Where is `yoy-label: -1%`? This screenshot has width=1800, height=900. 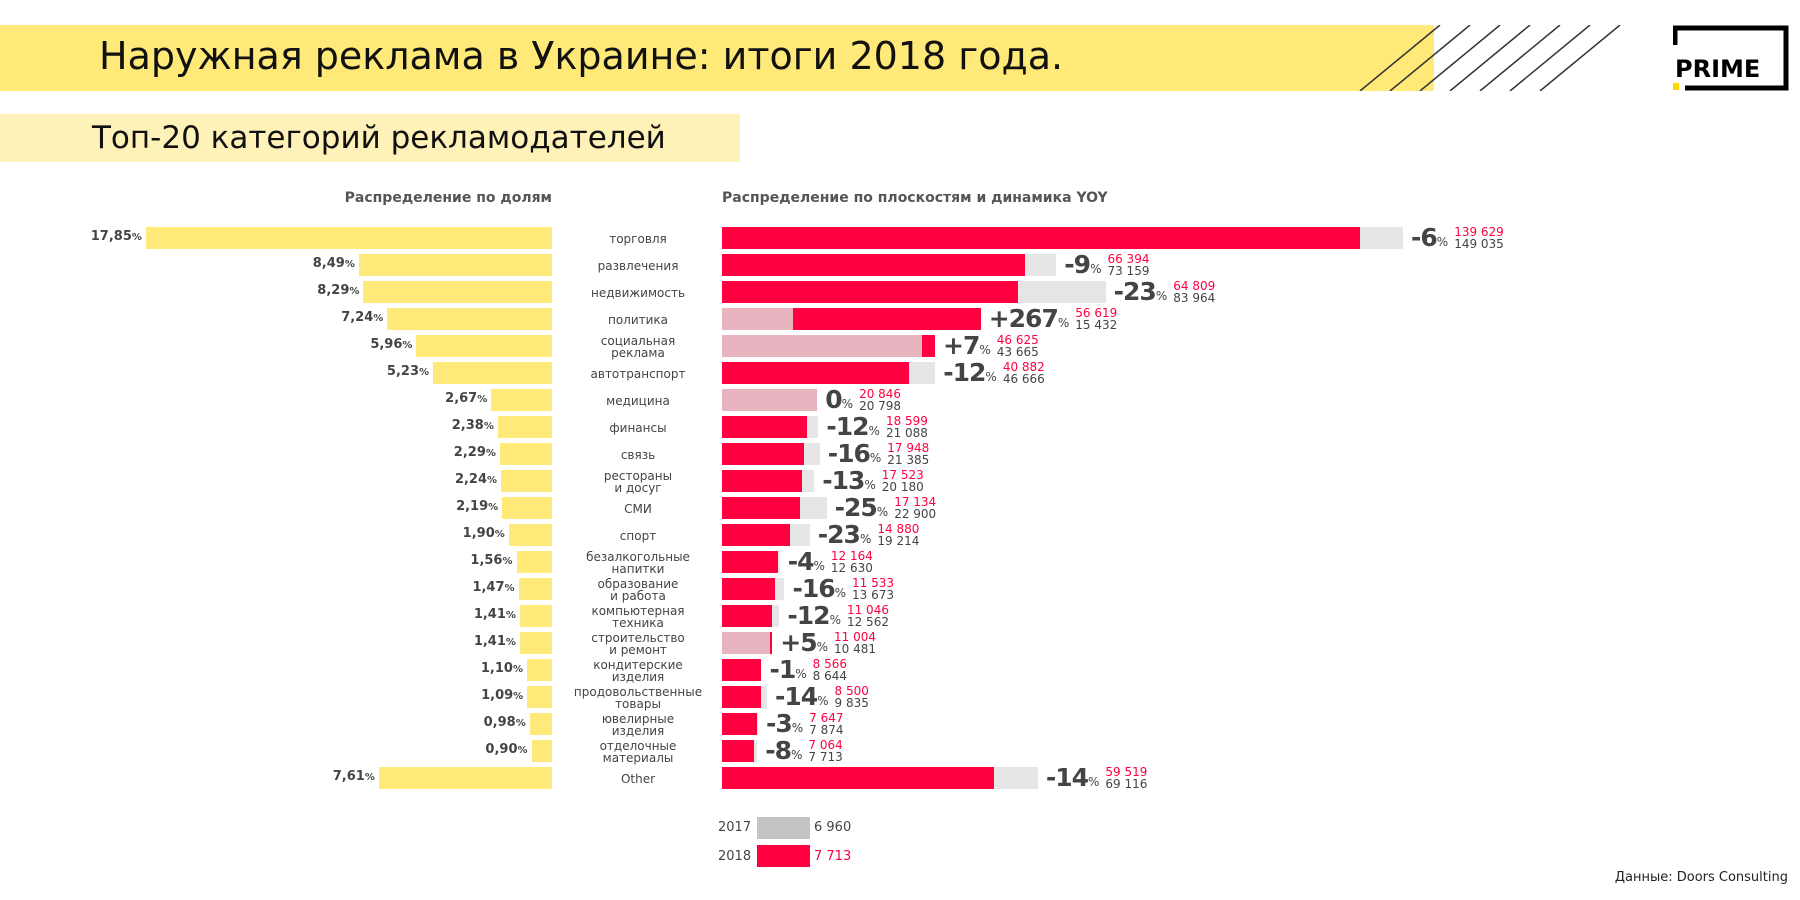
yoy-label: -1% is located at coordinates (787, 672).